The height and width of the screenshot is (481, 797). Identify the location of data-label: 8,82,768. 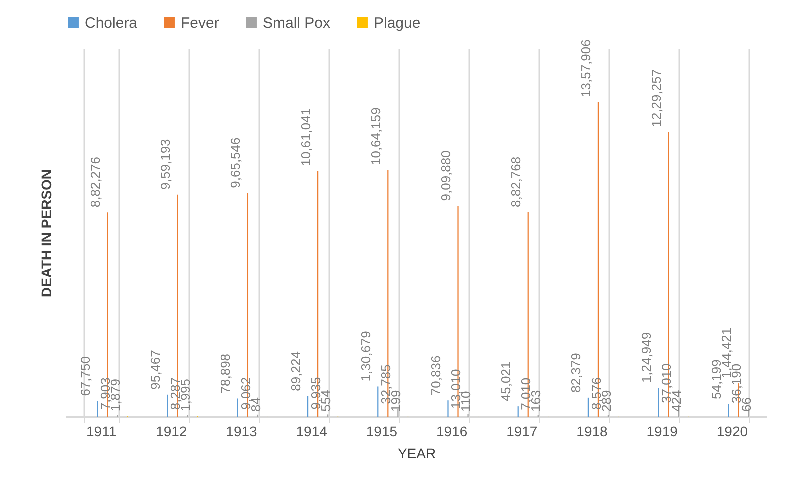
(516, 182).